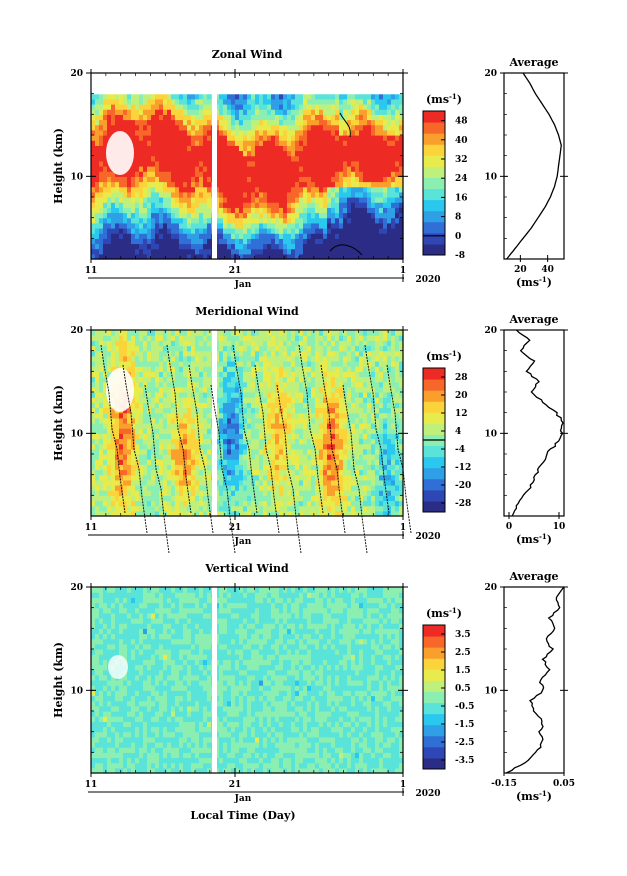  What do you see at coordinates (76, 74) in the screenshot?
I see `y-tick-label: 20` at bounding box center [76, 74].